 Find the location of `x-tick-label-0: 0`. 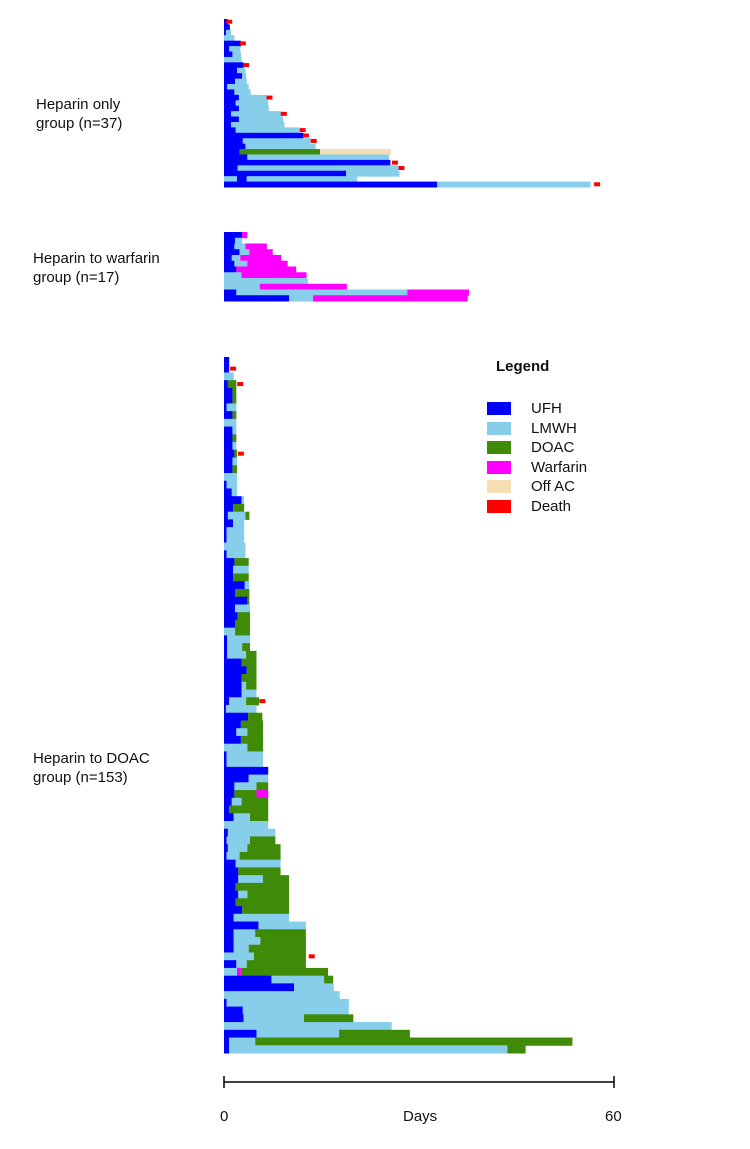

x-tick-label-0: 0 is located at coordinates (224, 1116).